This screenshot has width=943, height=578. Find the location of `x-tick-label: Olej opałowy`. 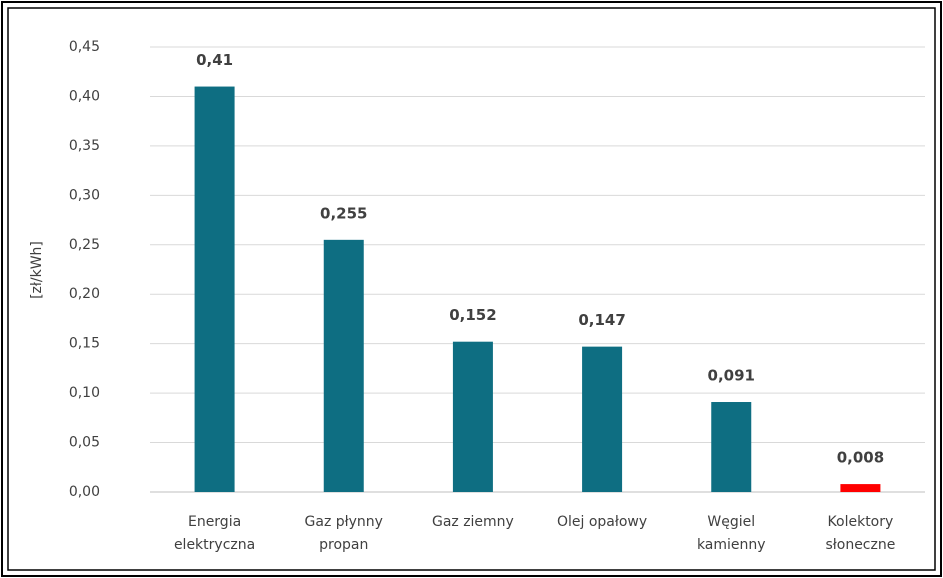

x-tick-label: Olej opałowy is located at coordinates (602, 522).